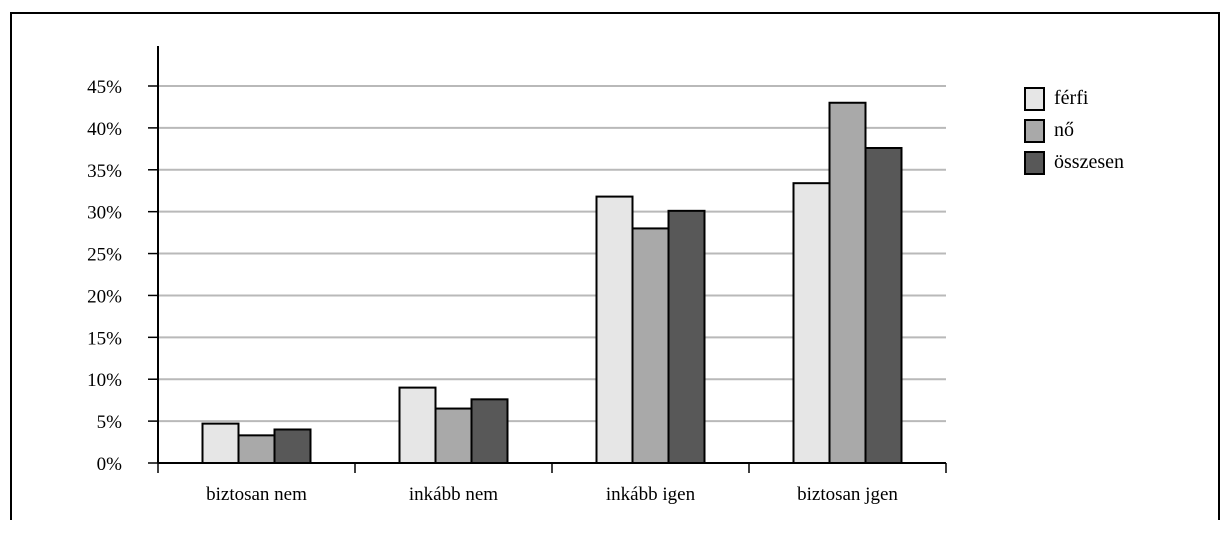 This screenshot has height=534, width=1226. What do you see at coordinates (1071, 98) in the screenshot?
I see `legend-label: férfi` at bounding box center [1071, 98].